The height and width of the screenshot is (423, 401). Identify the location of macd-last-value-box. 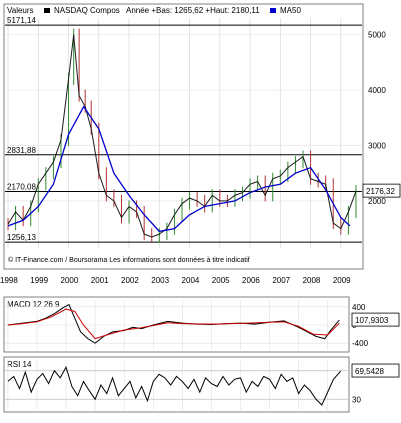
(375, 319).